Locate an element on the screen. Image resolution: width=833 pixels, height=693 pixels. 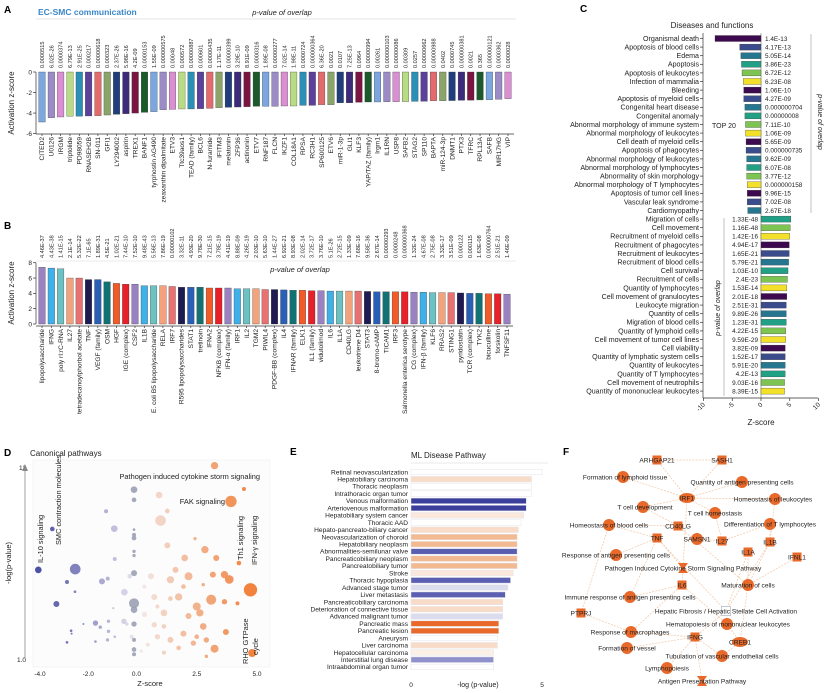
category-label: IFN-α (family) is located at coordinates (228, 349).